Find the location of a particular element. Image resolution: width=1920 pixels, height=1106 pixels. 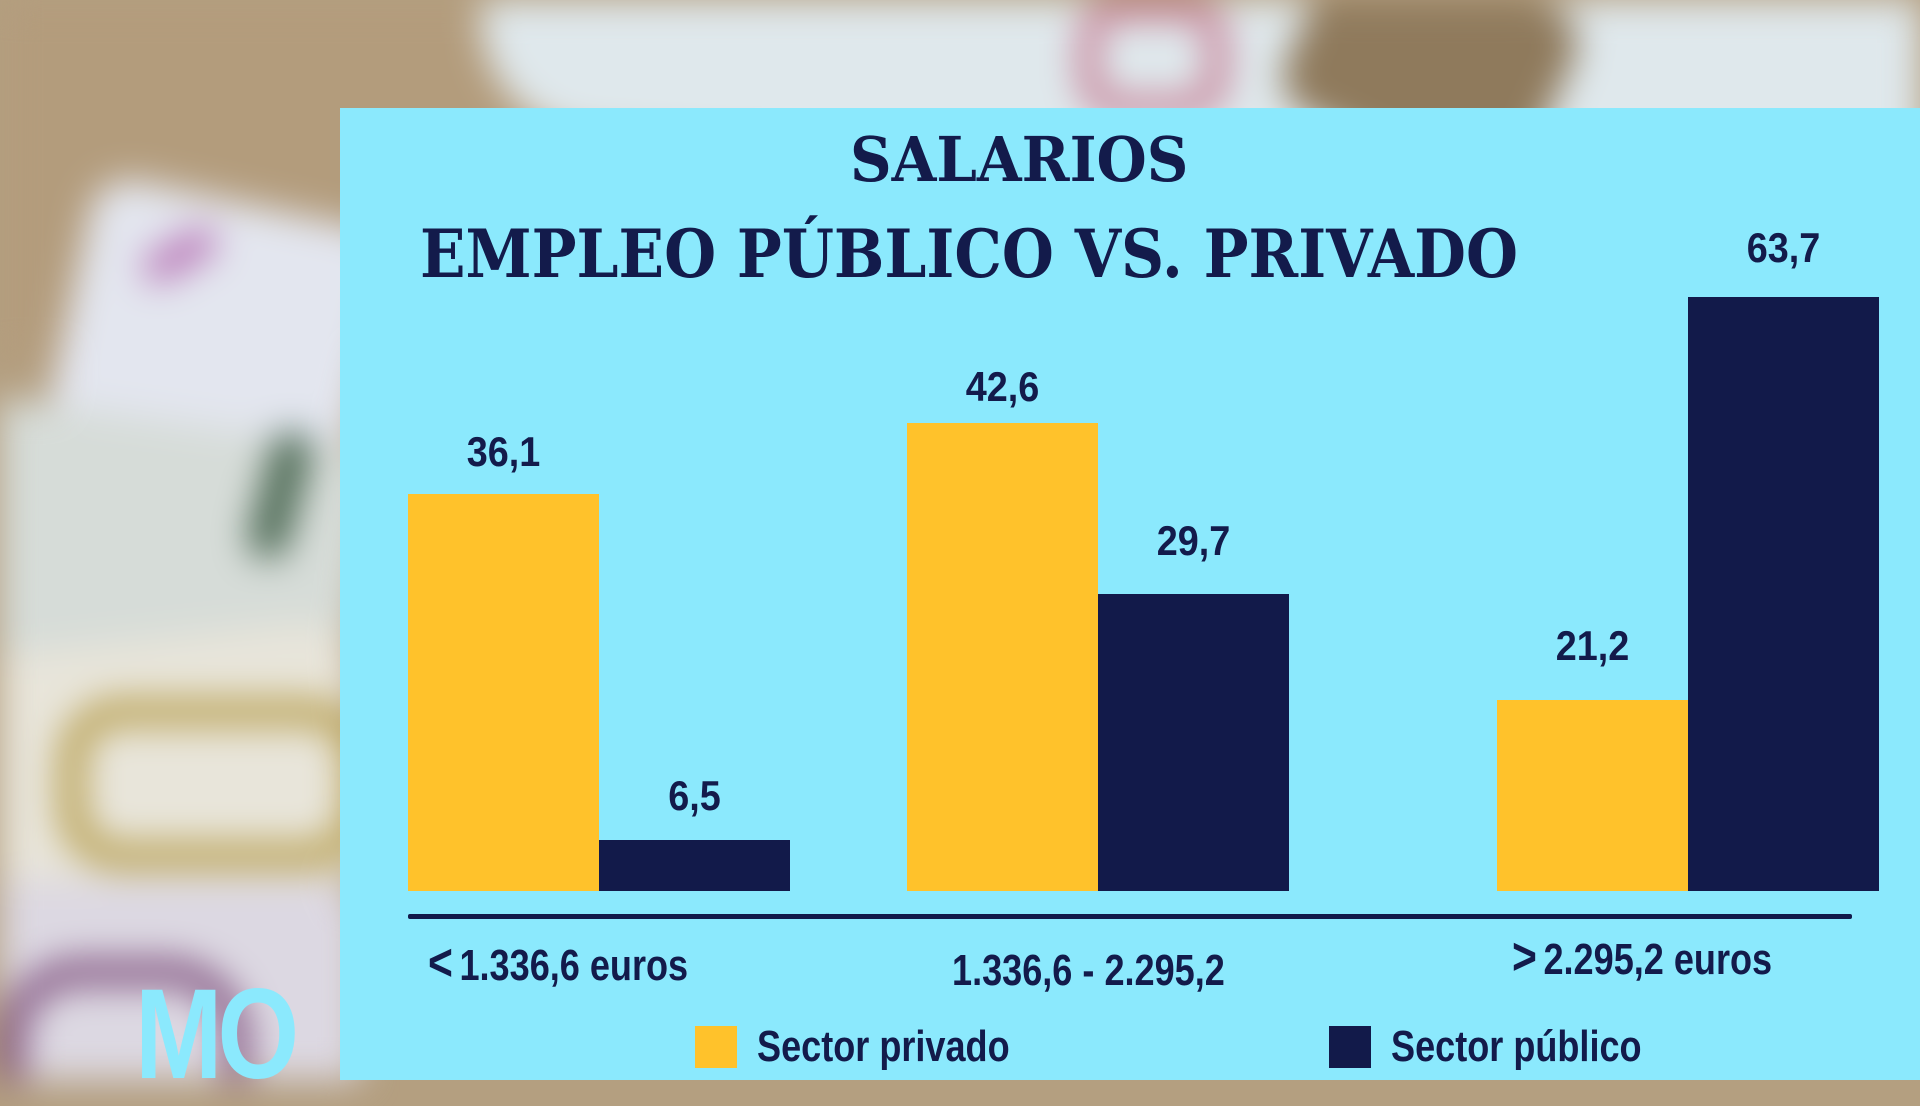

chart-title: SALARIOS is located at coordinates (1019, 159).